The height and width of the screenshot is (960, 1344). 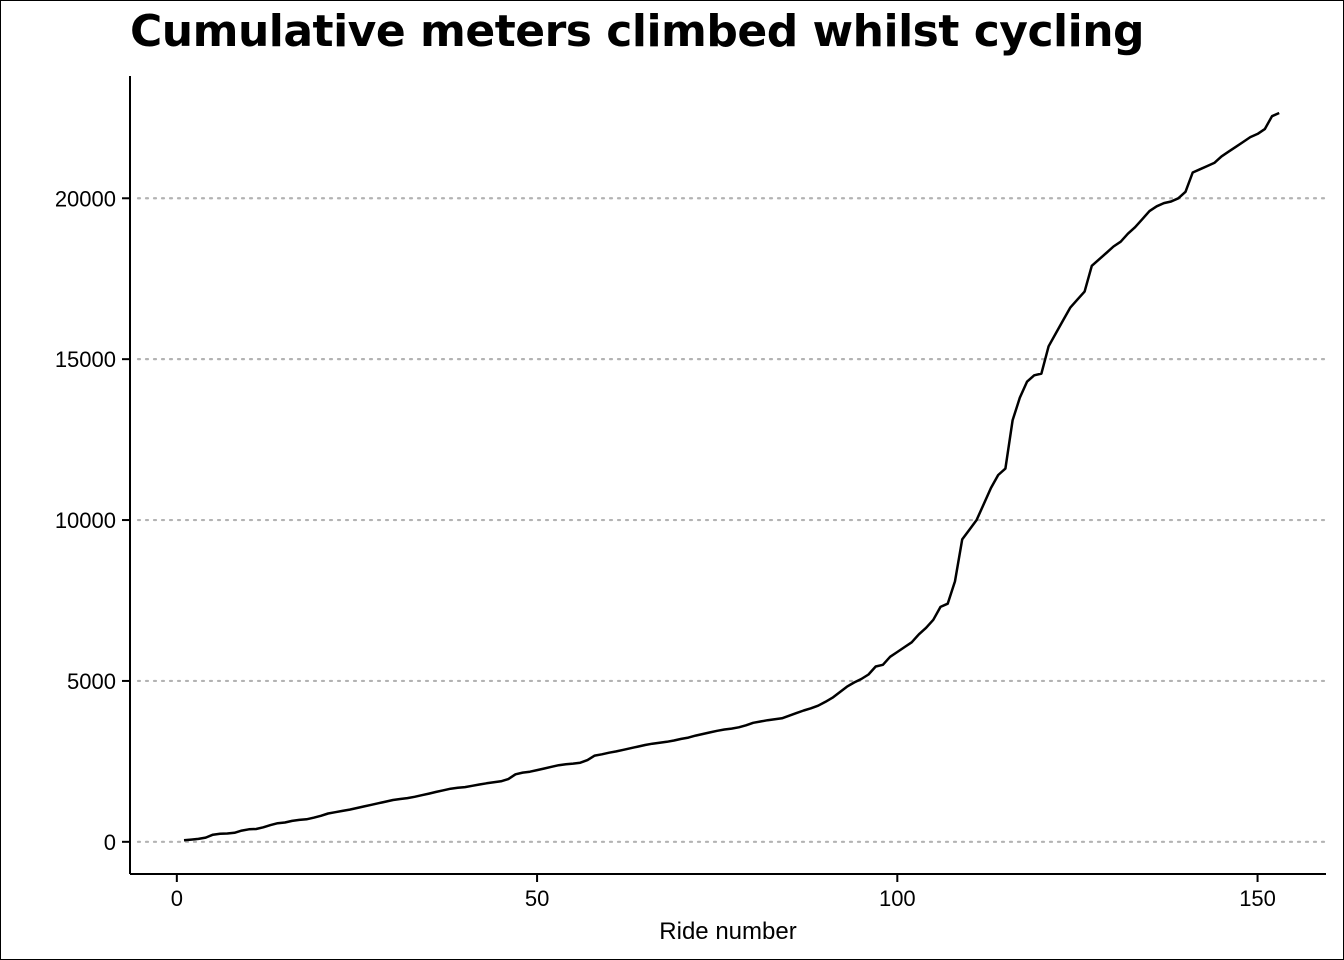 What do you see at coordinates (177, 898) in the screenshot?
I see `x-tick-label: 0` at bounding box center [177, 898].